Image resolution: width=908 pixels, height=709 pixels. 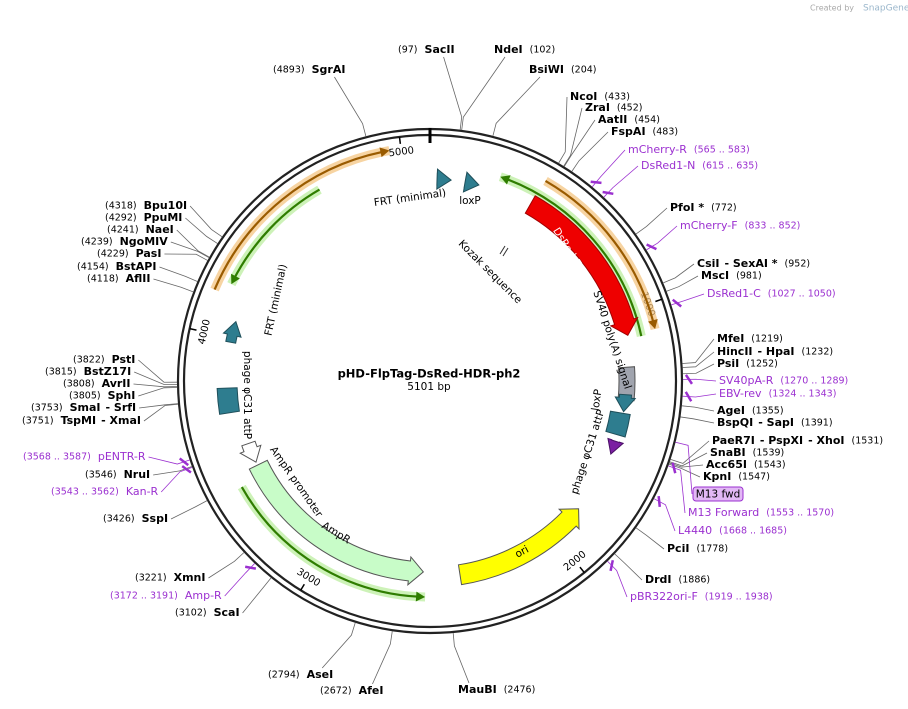 What do you see at coordinates (191, 613) in the screenshot?
I see `enzyme-position: (3102)` at bounding box center [191, 613].